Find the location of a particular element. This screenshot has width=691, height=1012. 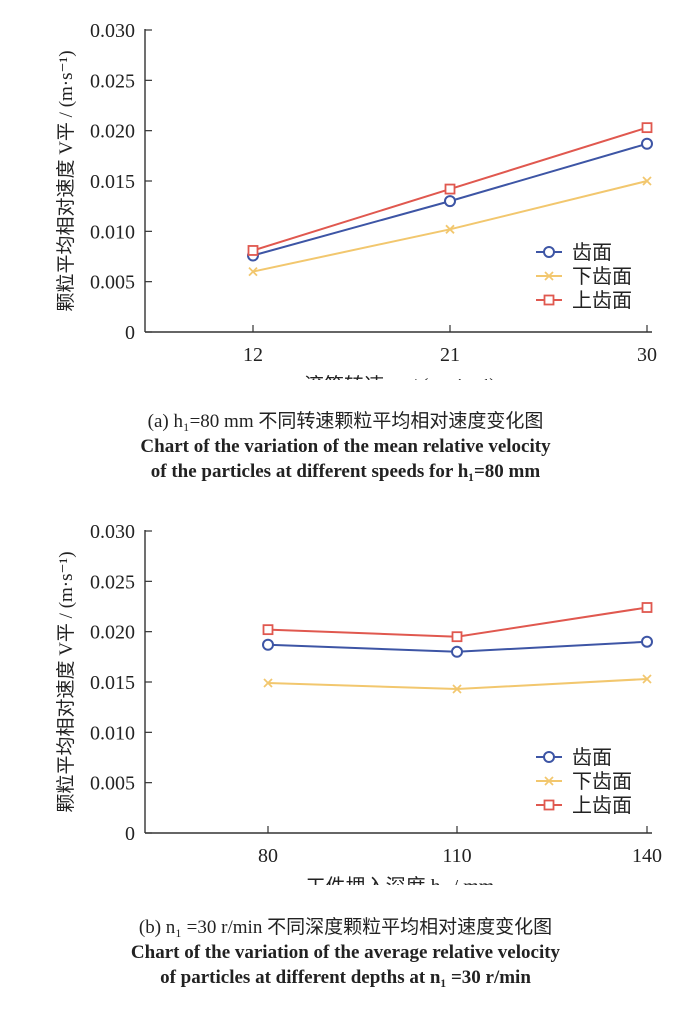

series-circle is located at coordinates (457, 646).